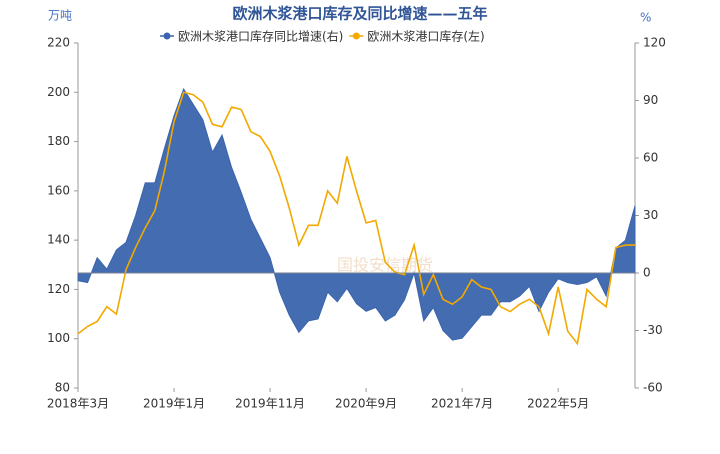 This screenshot has height=454, width=720. What do you see at coordinates (62, 388) in the screenshot?
I see `y-tick-label: 80` at bounding box center [62, 388].